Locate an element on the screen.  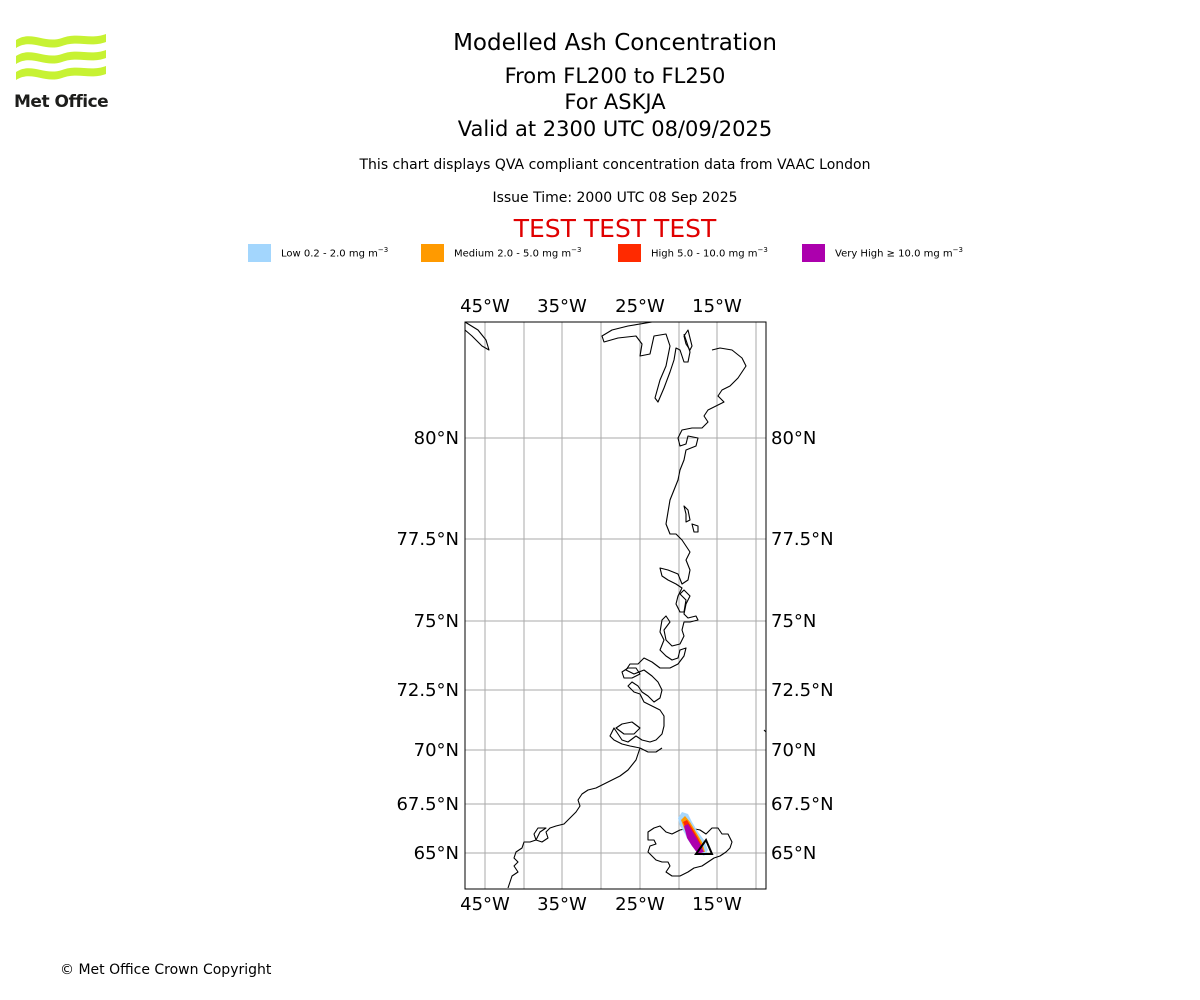
legend-swatch-very-high is located at coordinates (813, 253).